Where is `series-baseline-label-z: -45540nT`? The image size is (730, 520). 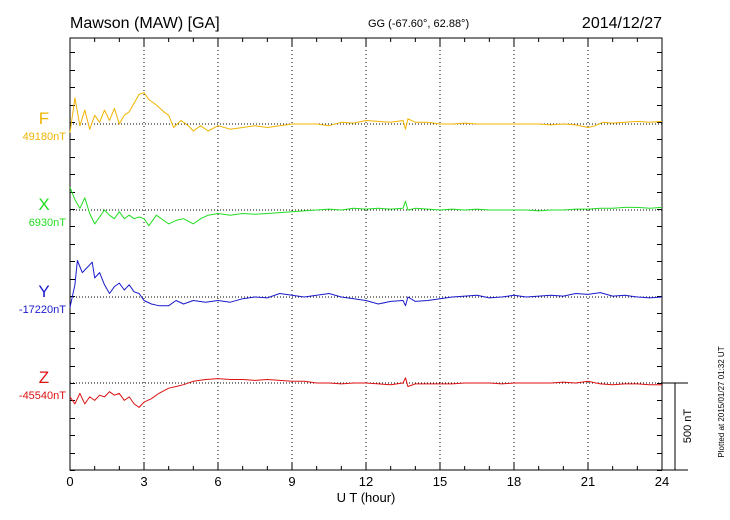
series-baseline-label-z: -45540nT is located at coordinates (42, 396).